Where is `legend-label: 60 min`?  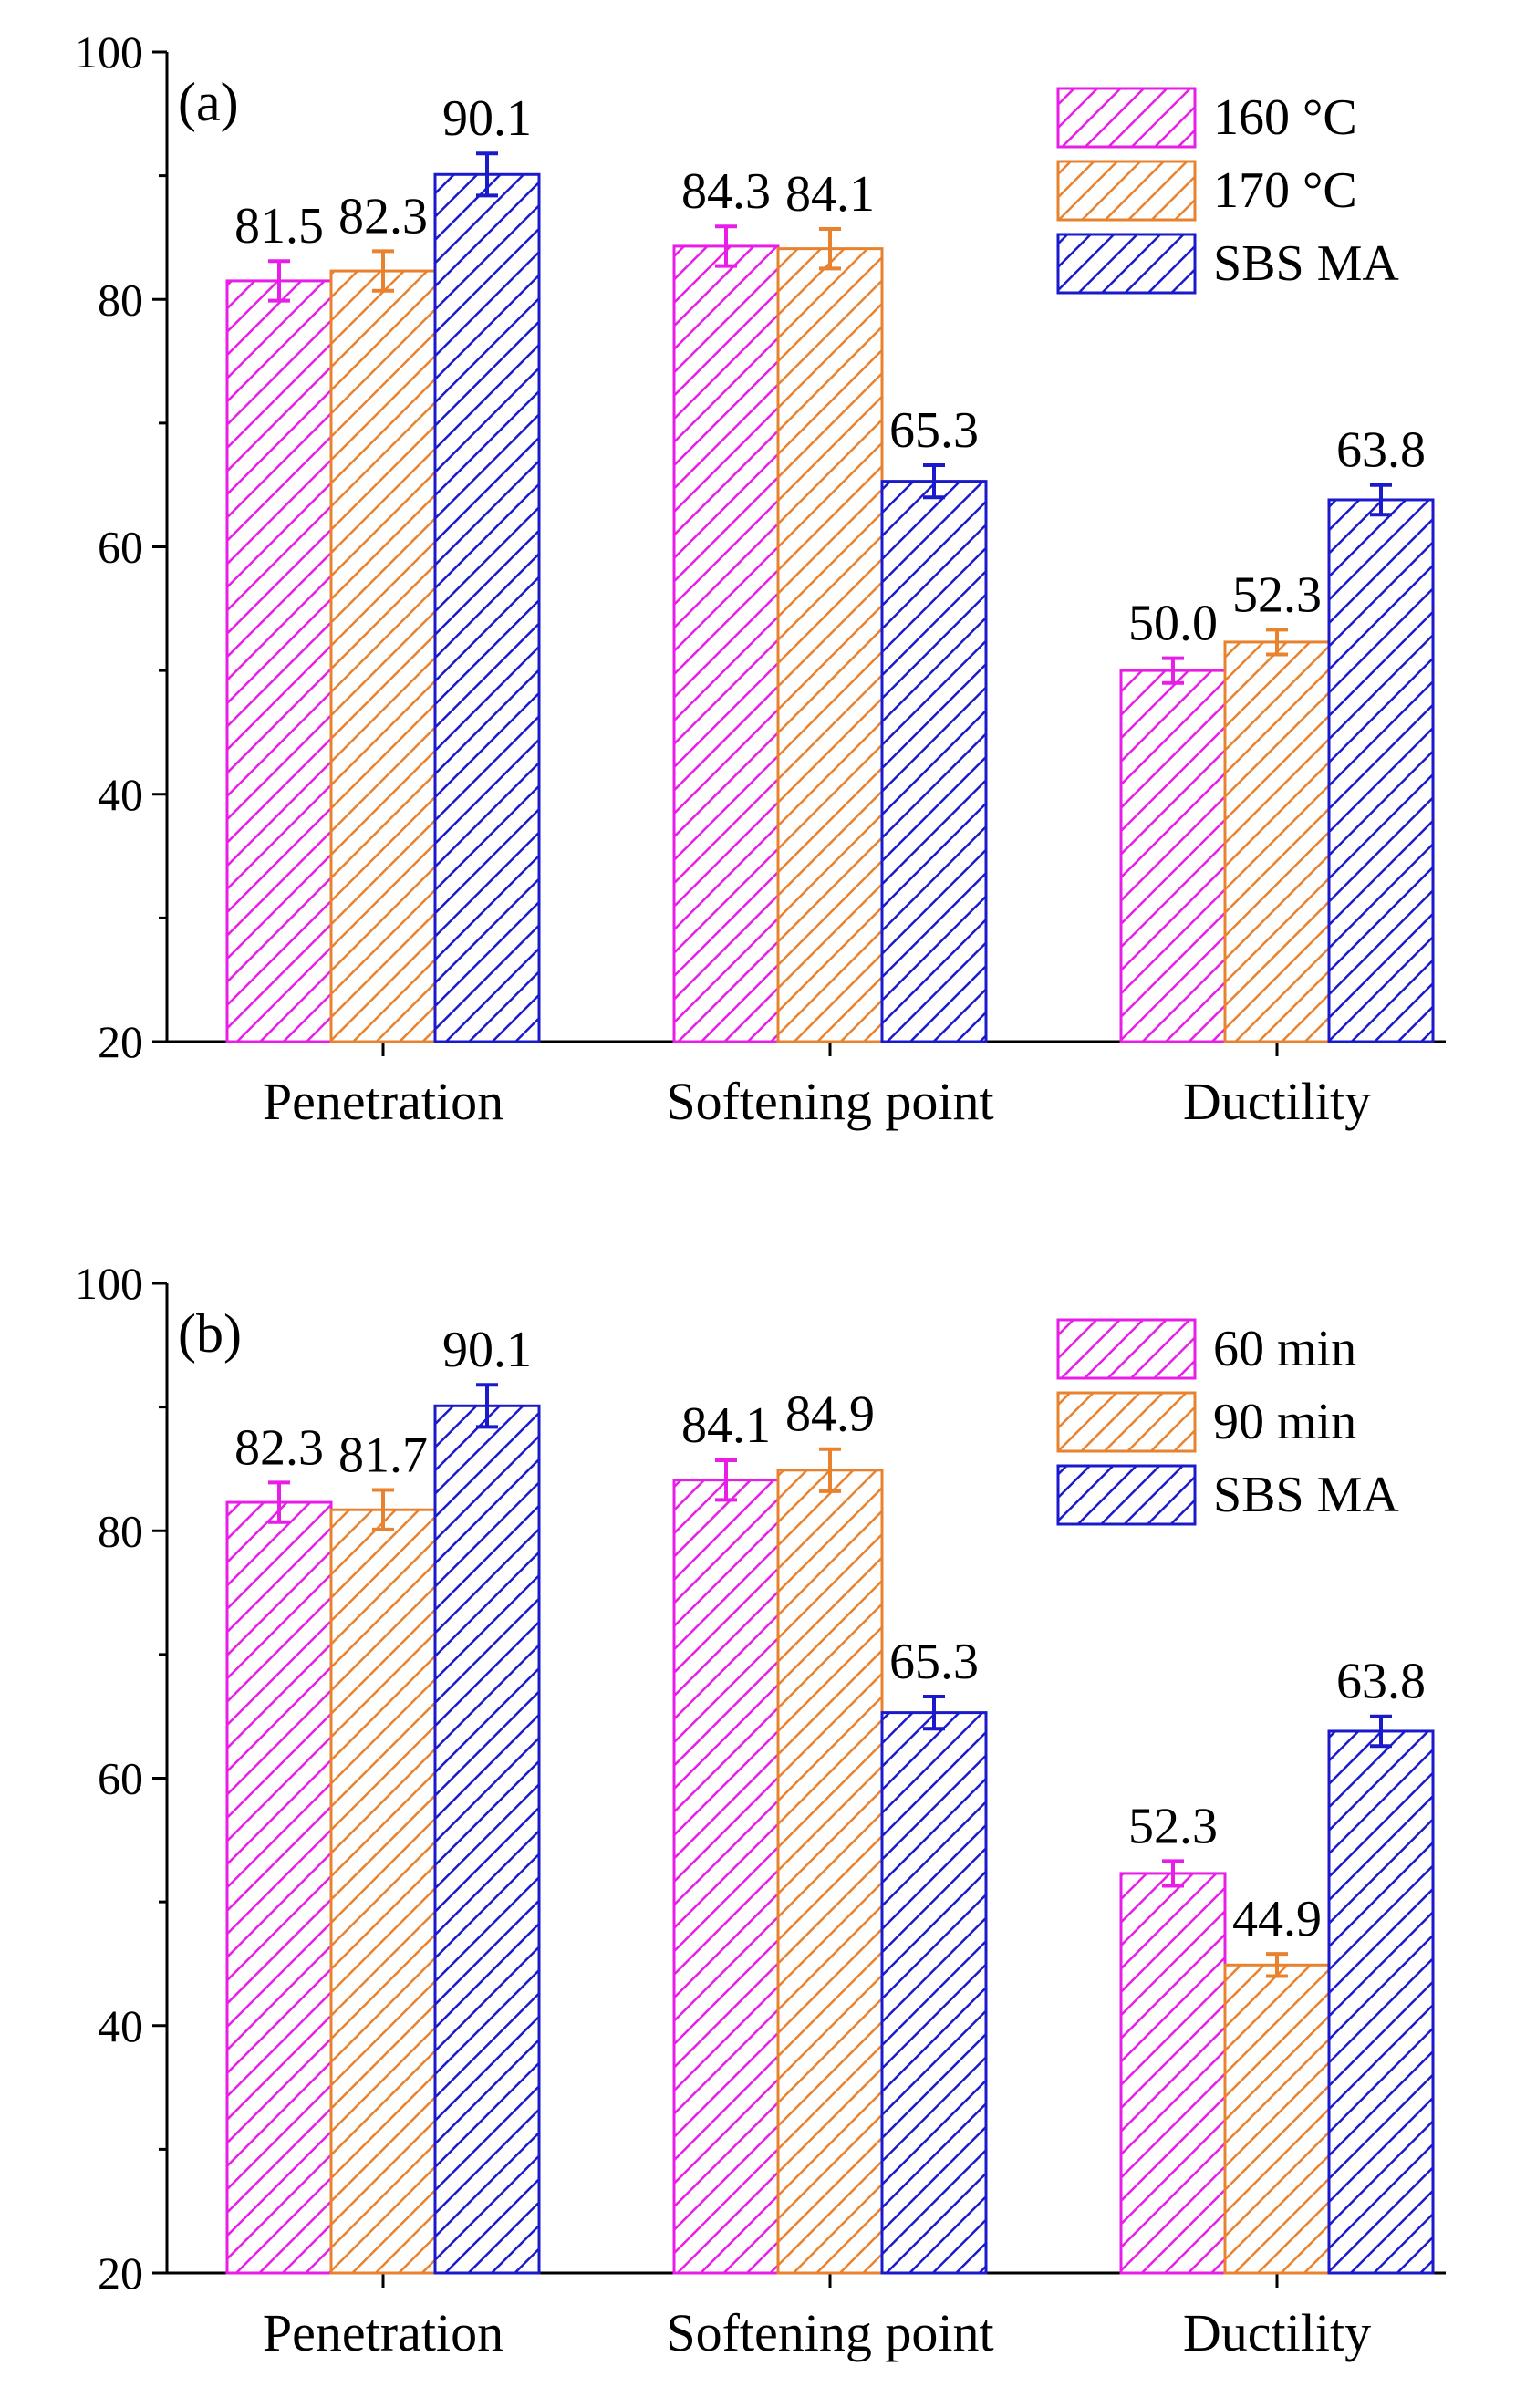 legend-label: 60 min is located at coordinates (1284, 1349).